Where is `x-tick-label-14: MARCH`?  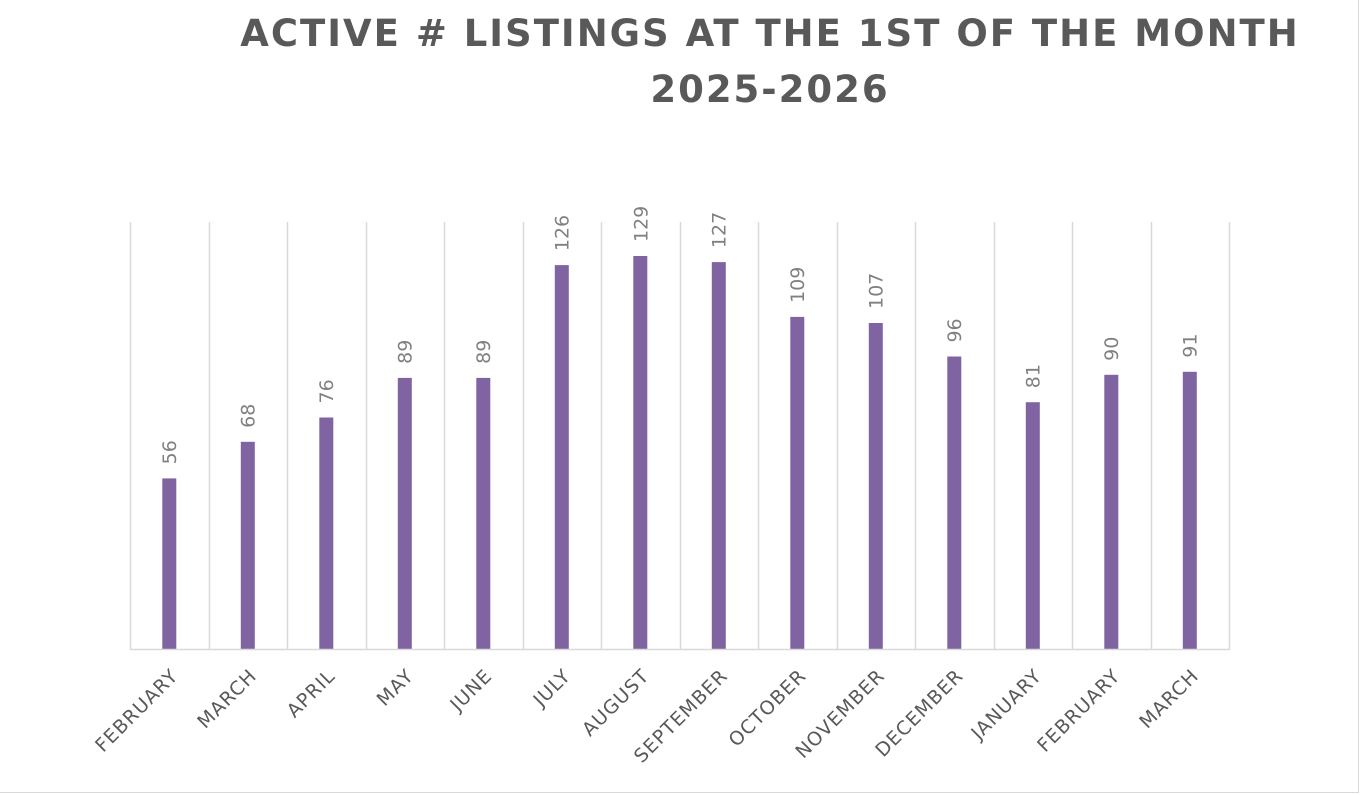 x-tick-label-14: MARCH is located at coordinates (1169, 699).